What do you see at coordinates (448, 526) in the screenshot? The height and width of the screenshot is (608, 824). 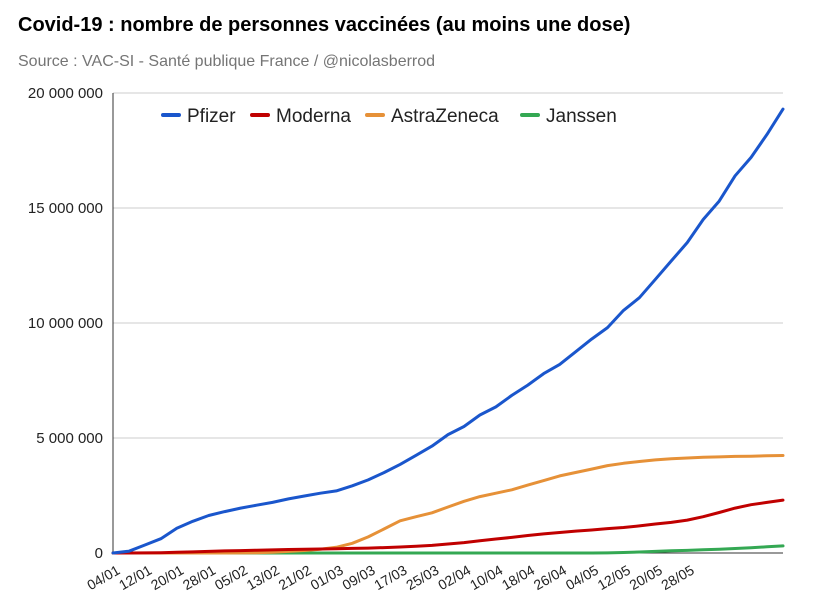 I see `series-line-moderna` at bounding box center [448, 526].